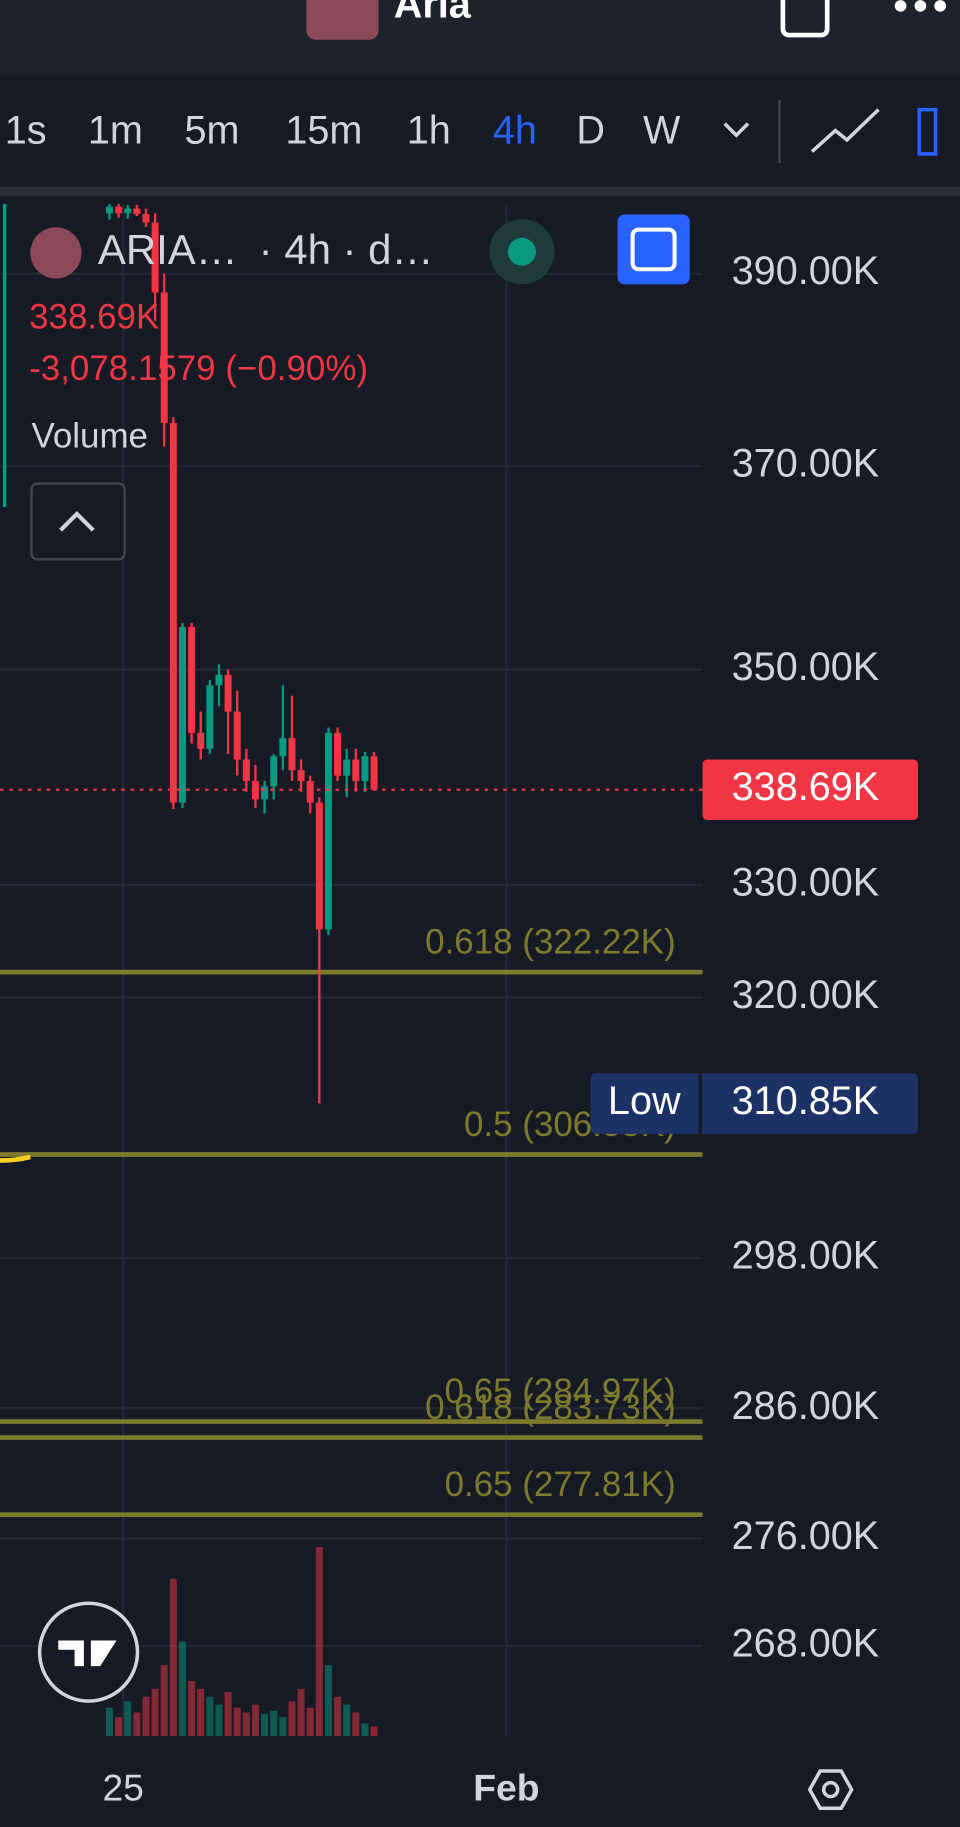  Describe the element at coordinates (590, 130) in the screenshot. I see `timeframe: D` at that location.